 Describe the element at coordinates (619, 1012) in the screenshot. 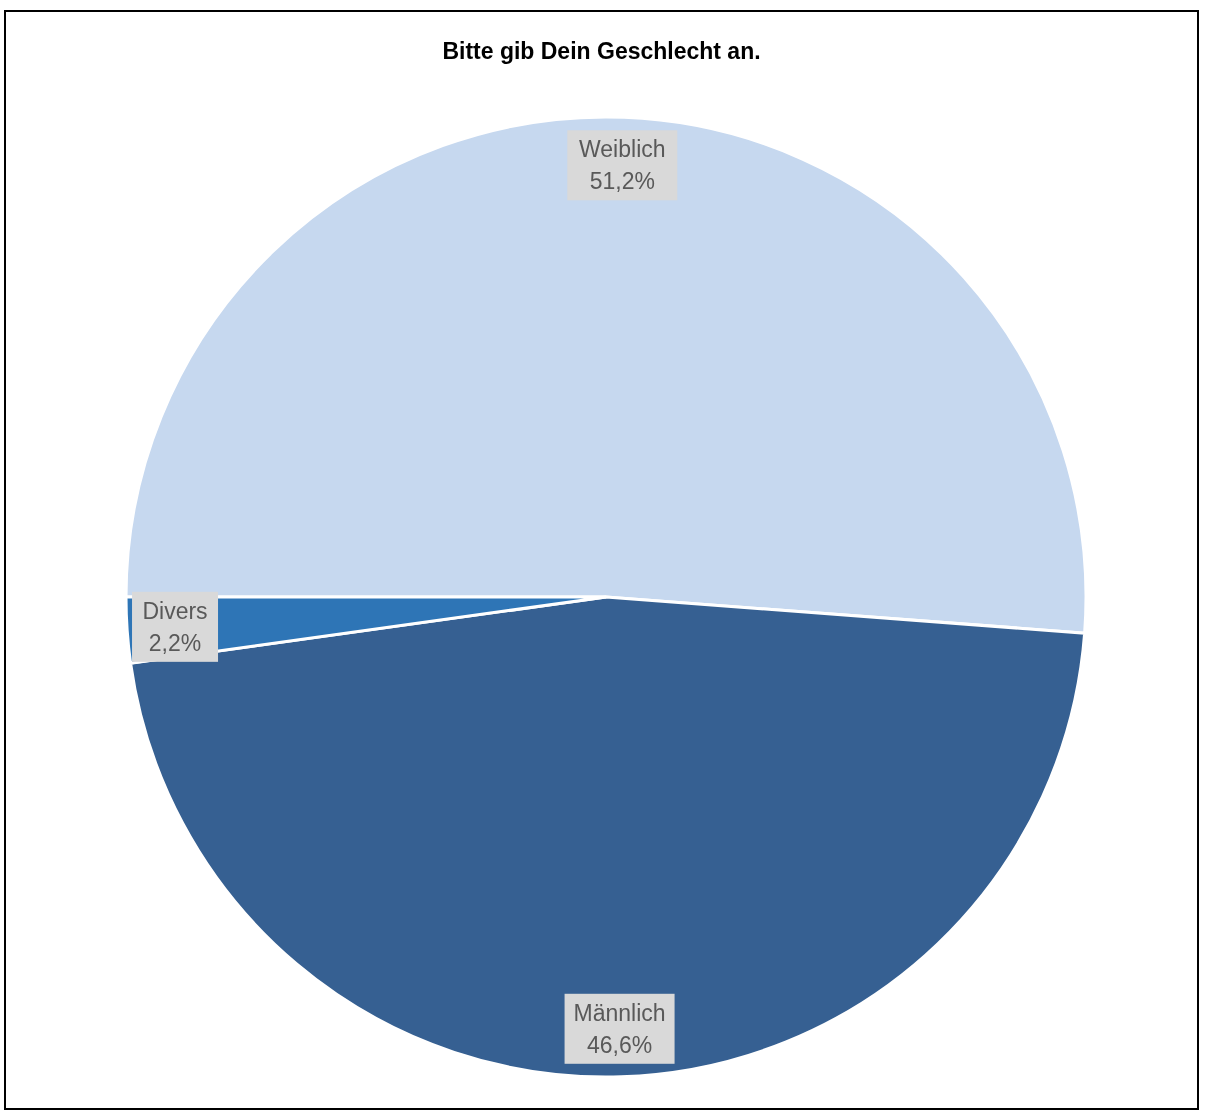

I see `slice-label: Männlich` at that location.